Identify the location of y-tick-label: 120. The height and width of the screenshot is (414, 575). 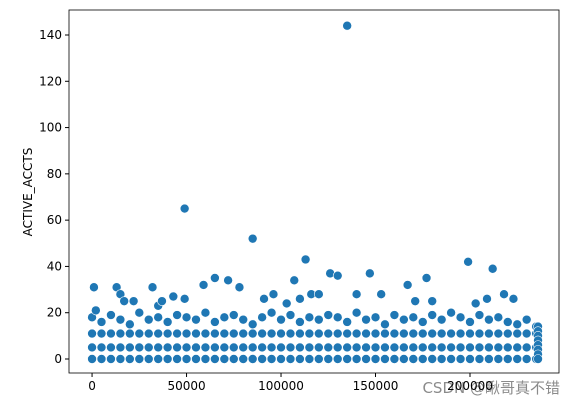
(50, 81).